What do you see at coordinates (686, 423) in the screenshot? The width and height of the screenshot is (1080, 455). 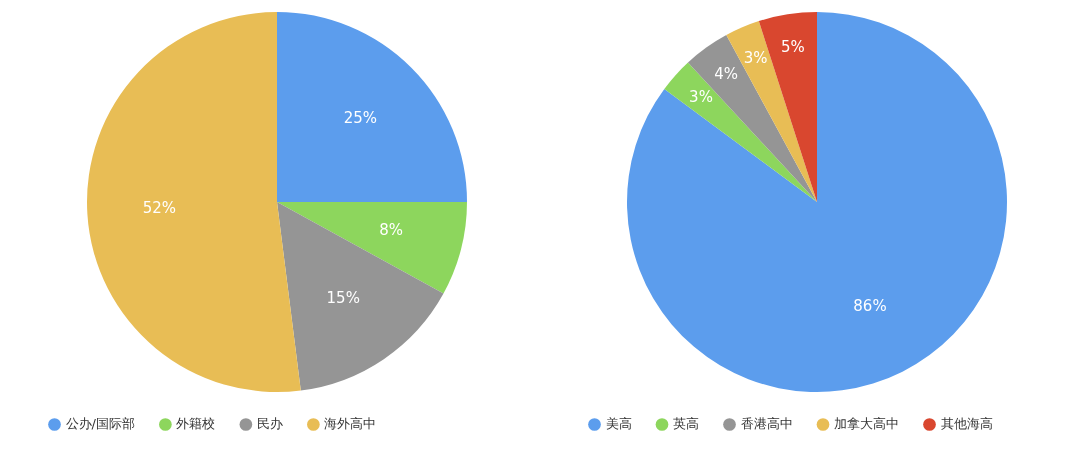 I see `legend-label: 英高` at bounding box center [686, 423].